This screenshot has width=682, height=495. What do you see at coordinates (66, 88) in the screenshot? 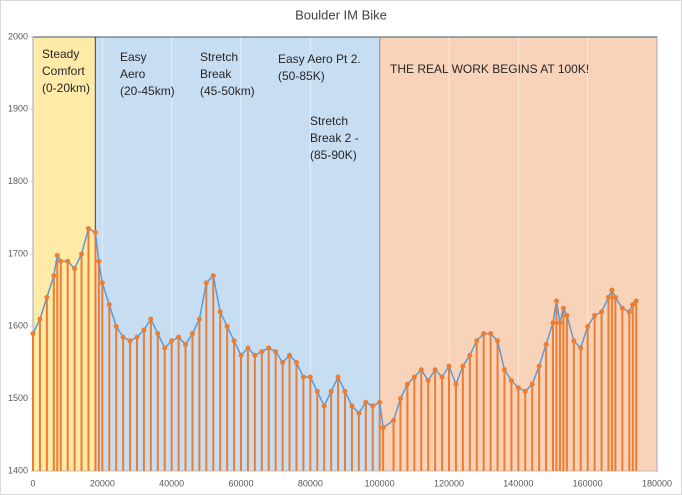
I see `annotation: (0-20km)` at bounding box center [66, 88].